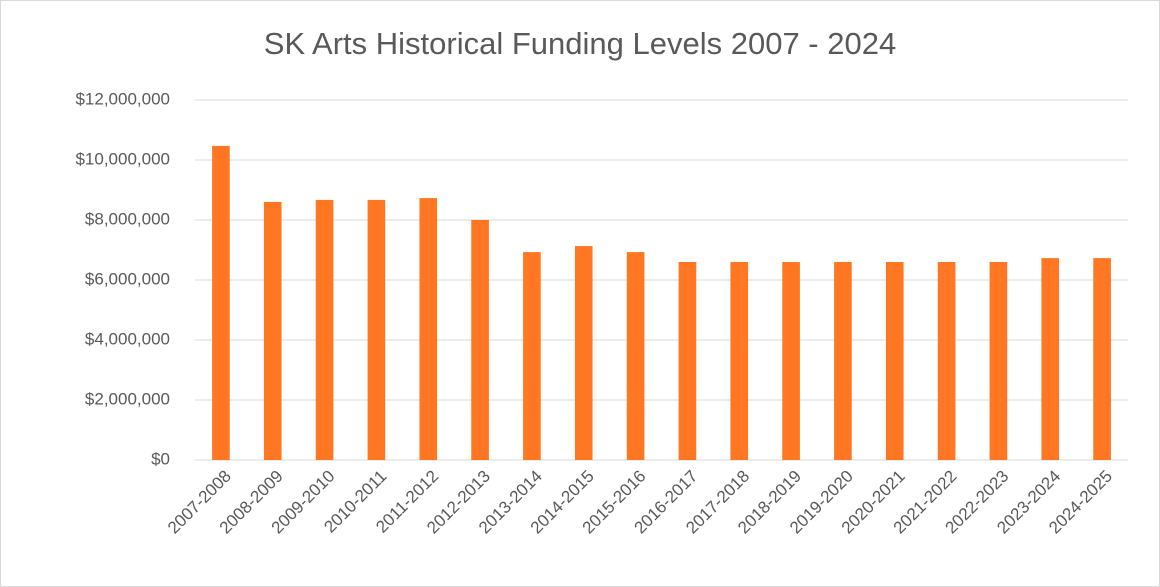  What do you see at coordinates (127, 338) in the screenshot?
I see `y-tick-label: $4,000,000` at bounding box center [127, 338].